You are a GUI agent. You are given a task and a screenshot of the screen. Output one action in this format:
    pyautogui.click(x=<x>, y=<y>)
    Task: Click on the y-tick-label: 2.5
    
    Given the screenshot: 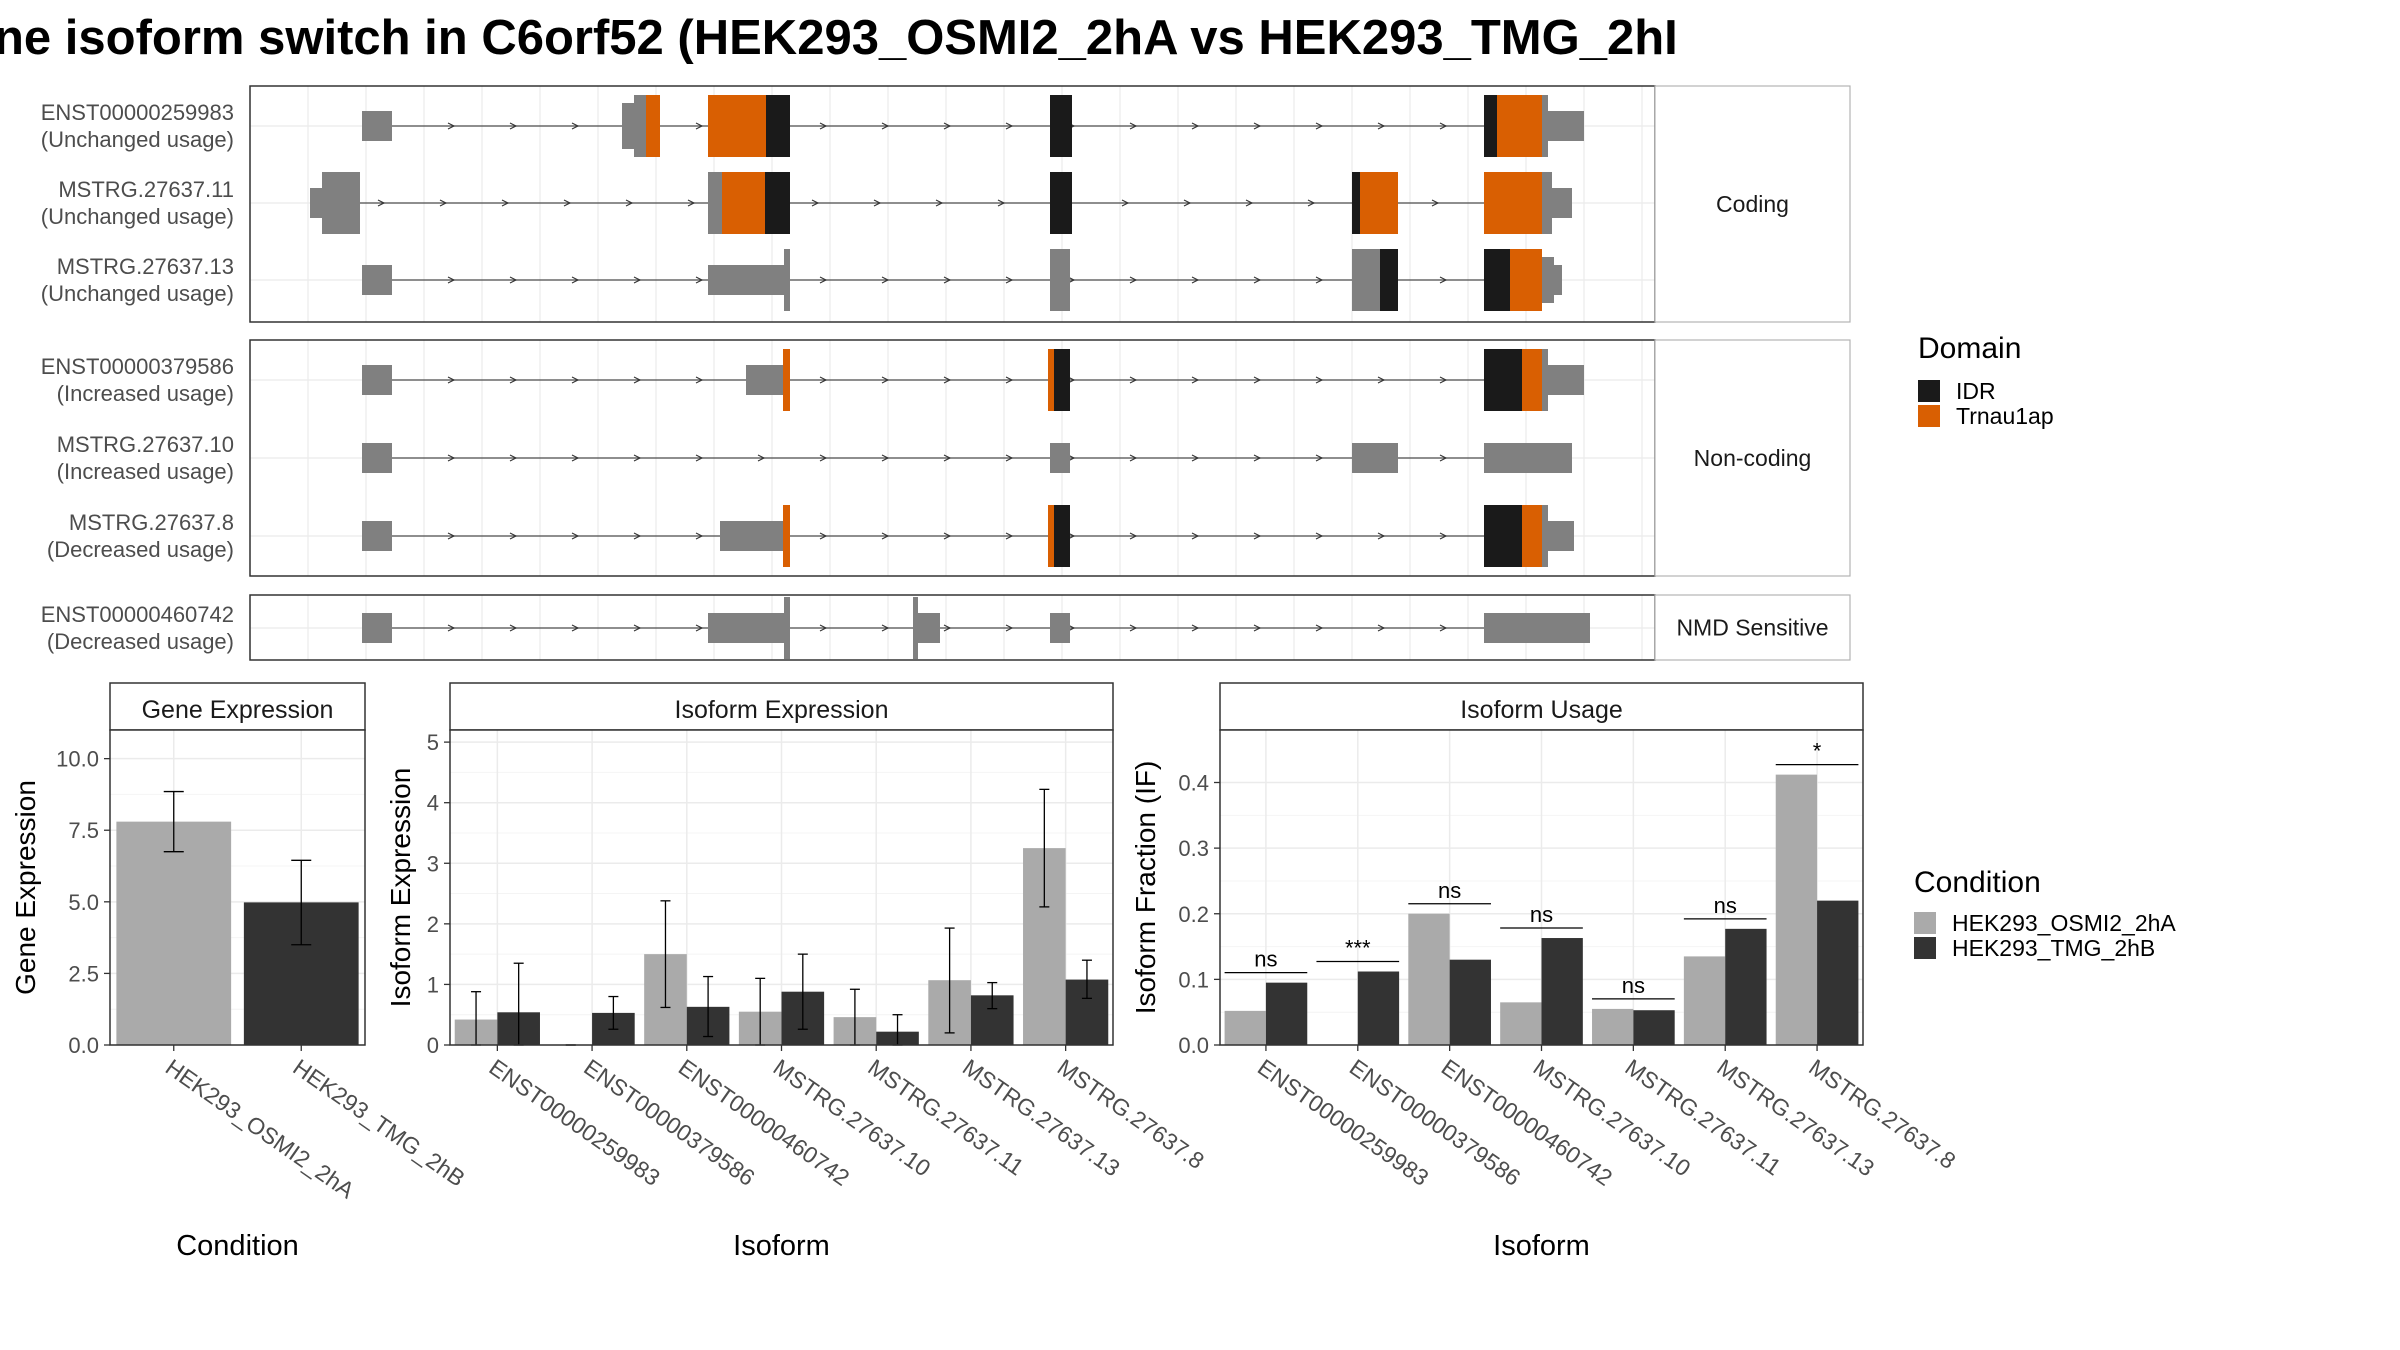 What is the action you would take?
    pyautogui.click(x=83, y=973)
    